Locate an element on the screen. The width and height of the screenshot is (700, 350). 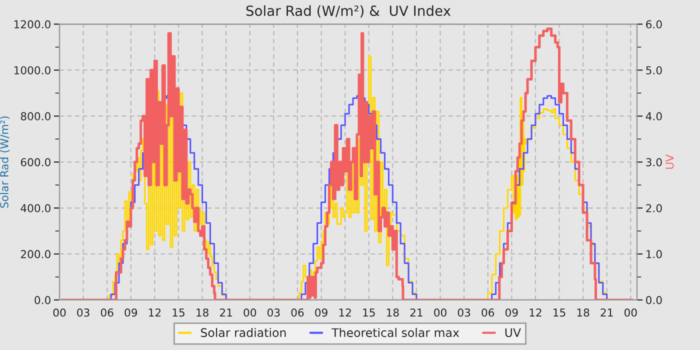
y-tick-label: 1000.0 is located at coordinates (32, 70).